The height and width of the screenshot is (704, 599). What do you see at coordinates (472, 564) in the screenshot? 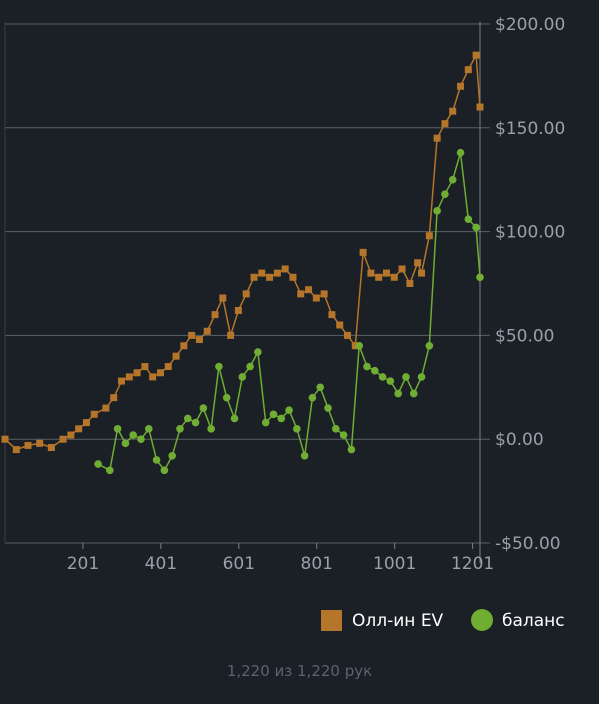
I see `x-tick-label: 1201` at bounding box center [472, 564].